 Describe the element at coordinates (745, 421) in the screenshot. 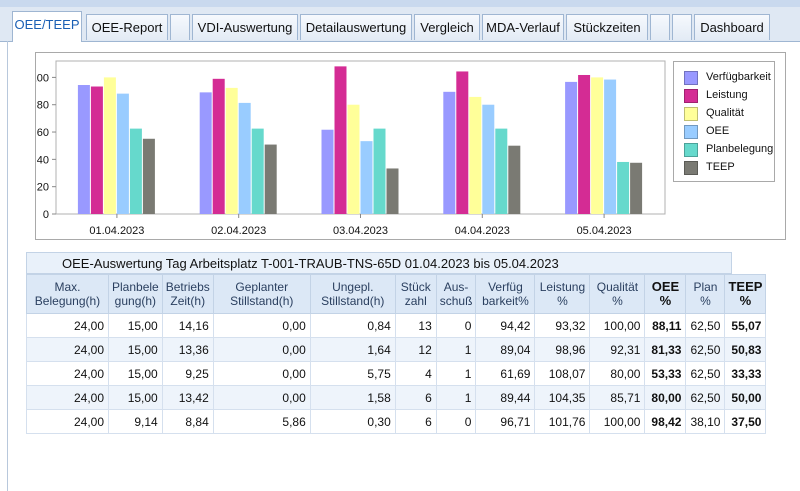

I see `table-cell: 37,50` at that location.